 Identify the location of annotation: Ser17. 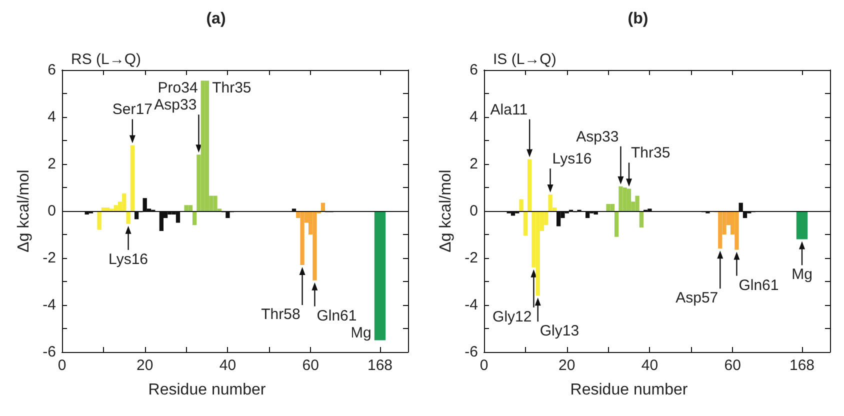
(132, 109).